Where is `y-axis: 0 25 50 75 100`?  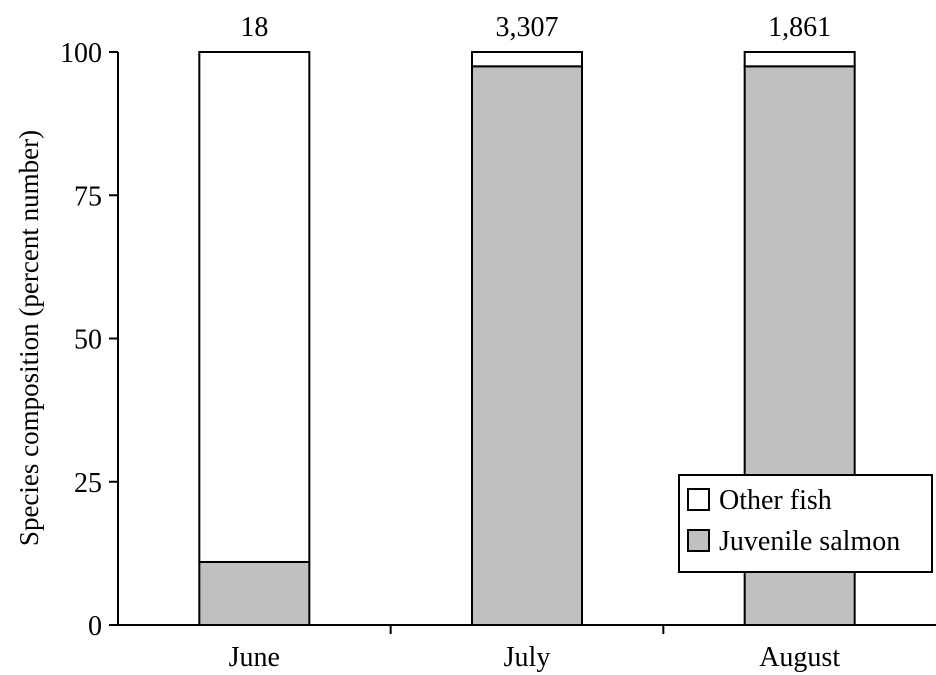
y-axis: 0 25 50 75 100 is located at coordinates (89, 340).